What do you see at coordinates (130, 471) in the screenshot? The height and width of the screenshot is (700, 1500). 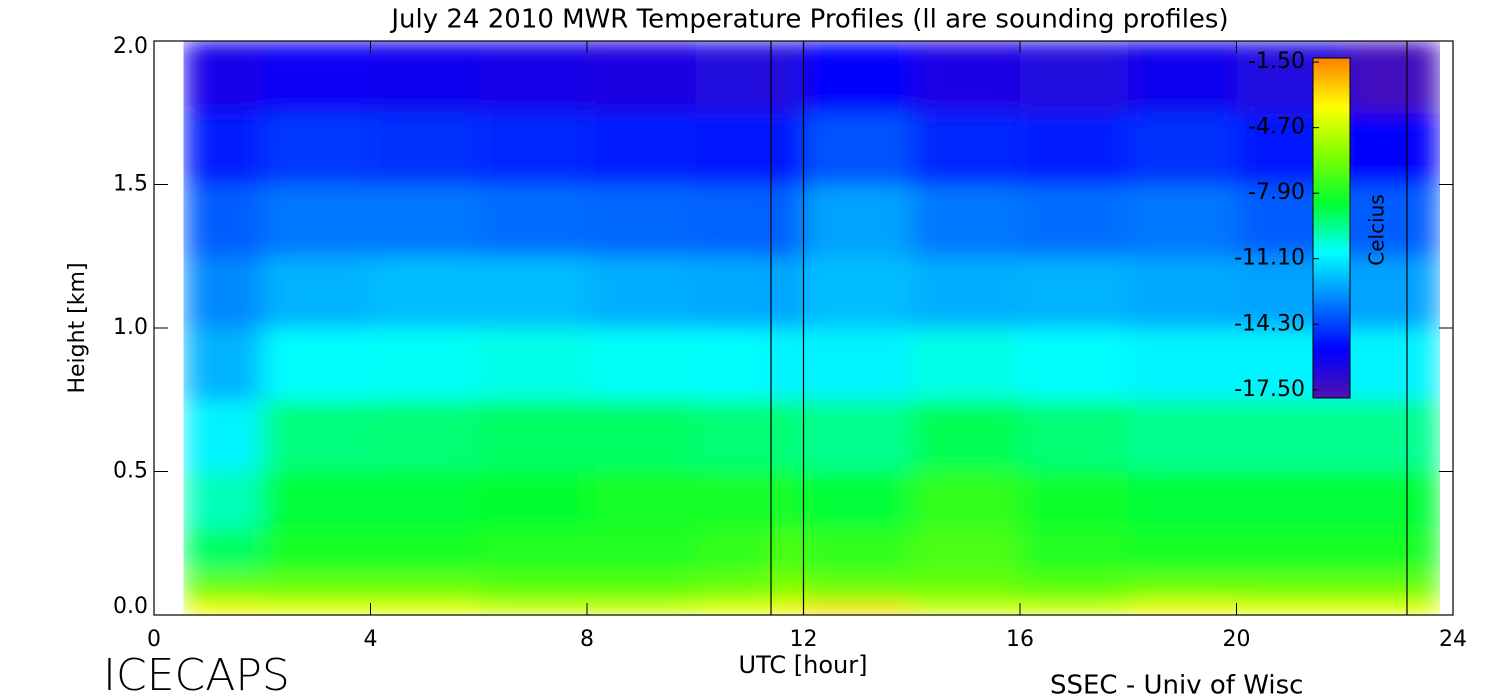 I see `y-tick-label: 0.5` at bounding box center [130, 471].